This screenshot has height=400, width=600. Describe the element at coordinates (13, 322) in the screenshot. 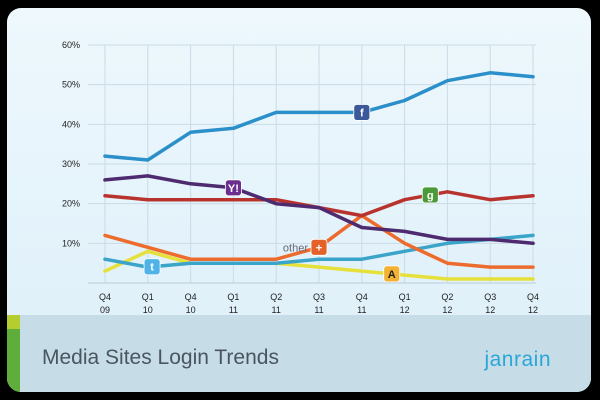

I see `footer-accent-top` at that location.